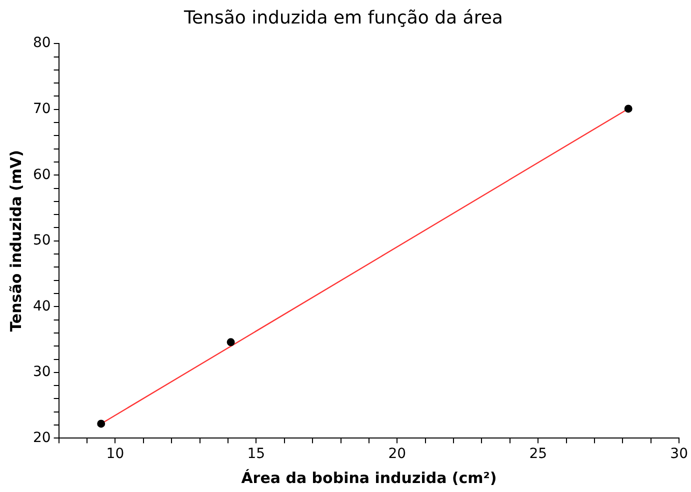 The width and height of the screenshot is (691, 492). What do you see at coordinates (369, 477) in the screenshot?
I see `x-axis-title: Área da bobina induzida (cm²)` at bounding box center [369, 477].